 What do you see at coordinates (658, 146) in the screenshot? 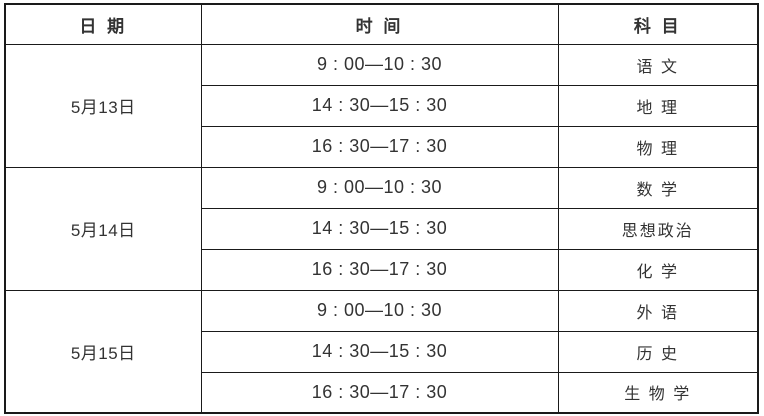
I see `subject-cell: 物 理` at bounding box center [658, 146].